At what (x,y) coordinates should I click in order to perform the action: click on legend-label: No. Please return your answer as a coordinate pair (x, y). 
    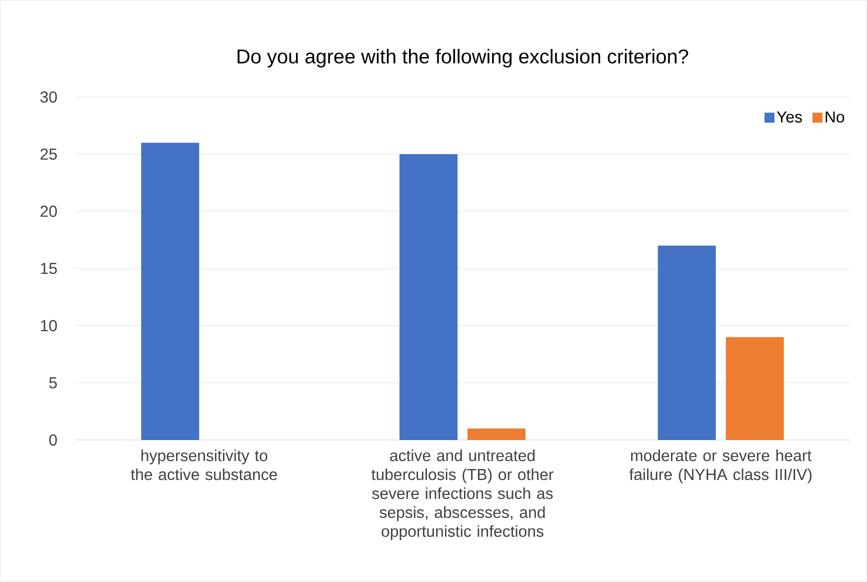
    Looking at the image, I should click on (835, 117).